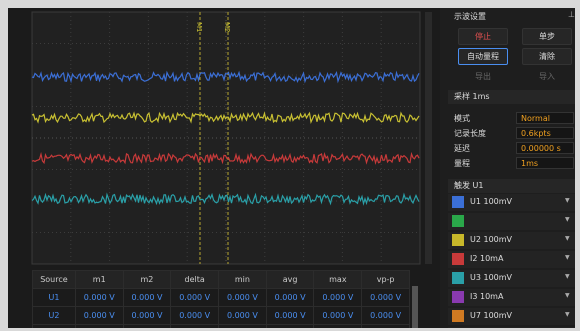  I want to click on button: 单步, so click(547, 36).